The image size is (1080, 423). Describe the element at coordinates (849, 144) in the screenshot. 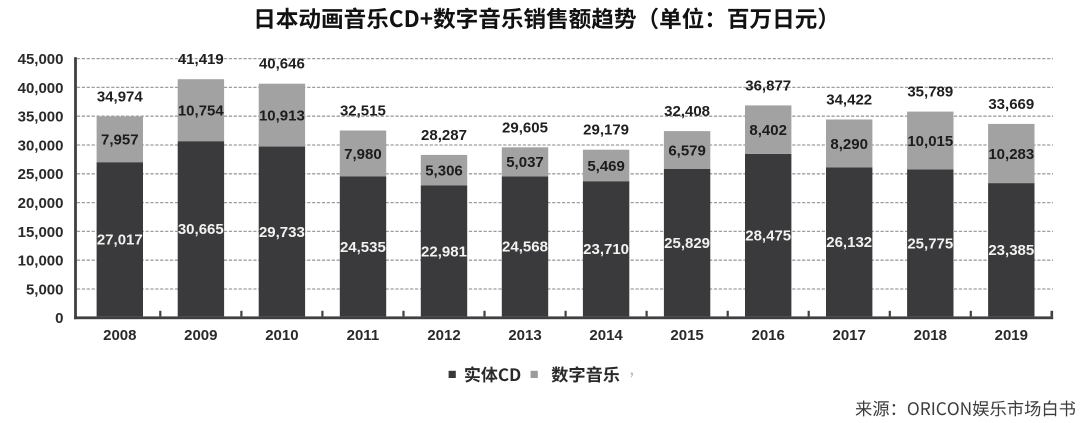

I see `svg-text: 8,290` at that location.